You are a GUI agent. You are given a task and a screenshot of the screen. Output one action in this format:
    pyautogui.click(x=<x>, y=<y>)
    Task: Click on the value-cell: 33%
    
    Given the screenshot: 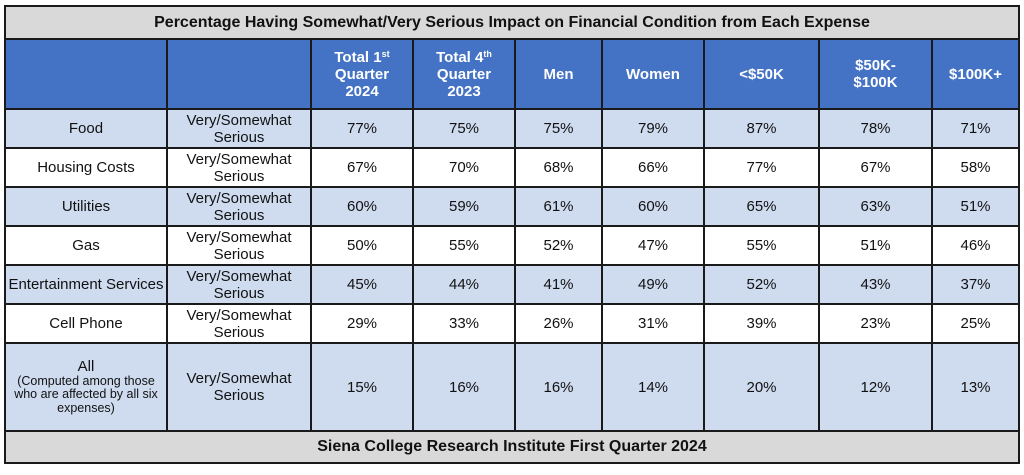 What is the action you would take?
    pyautogui.click(x=464, y=323)
    